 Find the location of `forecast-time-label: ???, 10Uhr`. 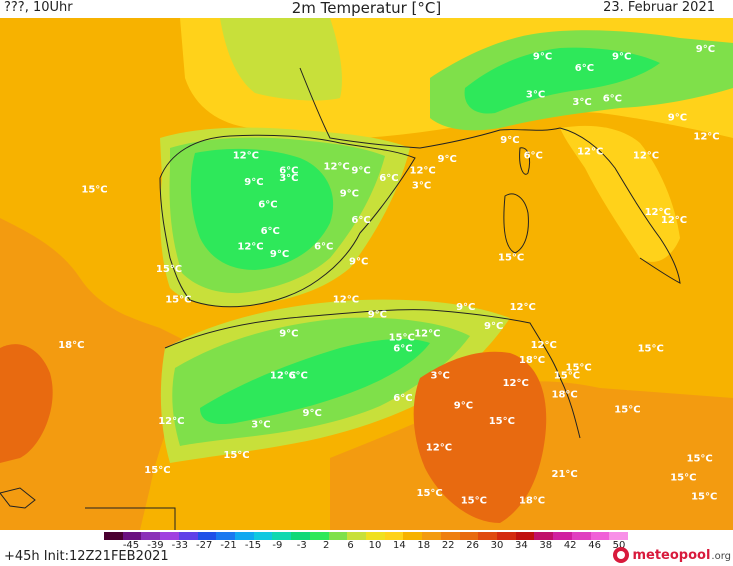

forecast-time-label: ???, 10Uhr is located at coordinates (38, 7).